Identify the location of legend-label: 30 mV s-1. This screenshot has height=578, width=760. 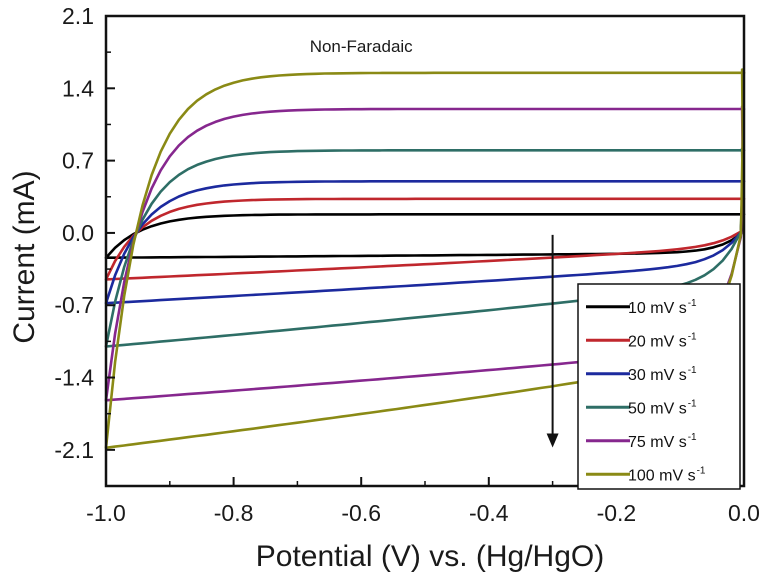
(662, 374).